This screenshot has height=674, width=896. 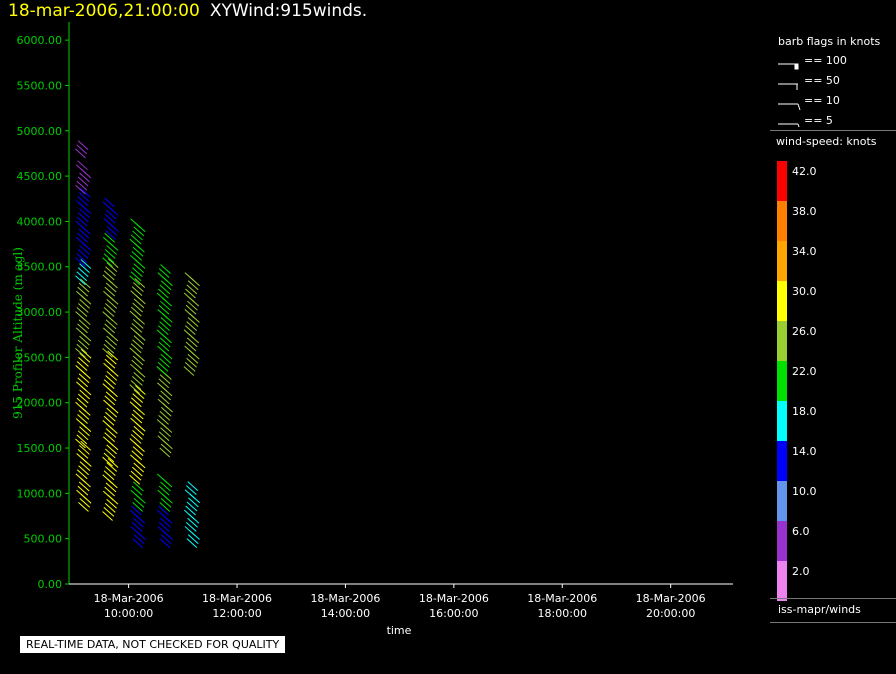 What do you see at coordinates (804, 491) in the screenshot?
I see `colorbar-label: 10.0` at bounding box center [804, 491].